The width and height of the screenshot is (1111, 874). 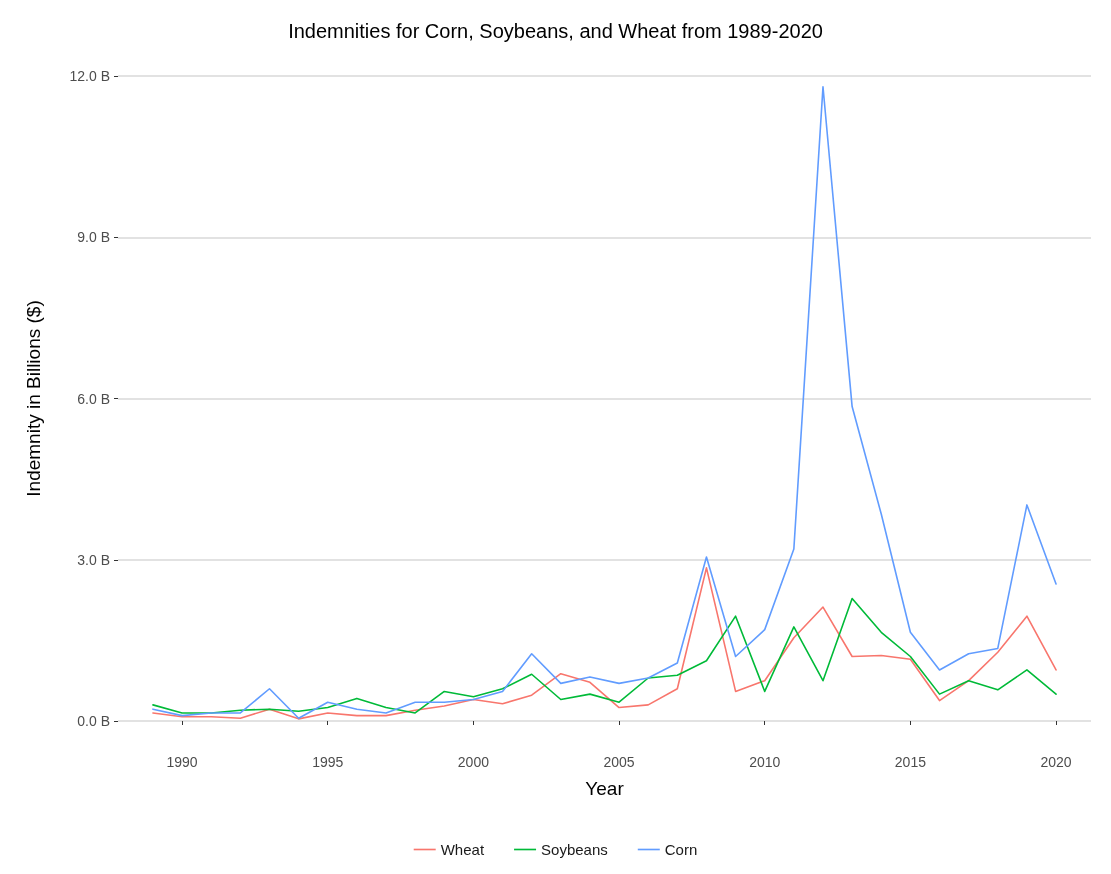 What do you see at coordinates (462, 849) in the screenshot?
I see `legend-label: Wheat` at bounding box center [462, 849].